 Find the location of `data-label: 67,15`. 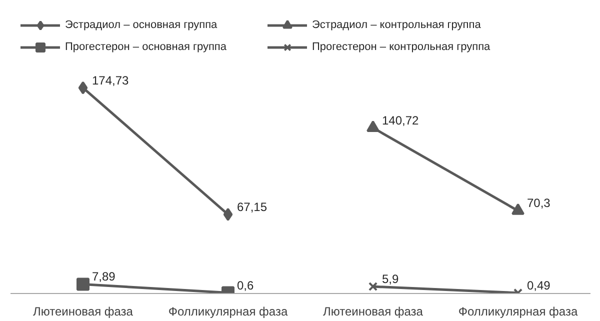

data-label: 67,15 is located at coordinates (252, 207).